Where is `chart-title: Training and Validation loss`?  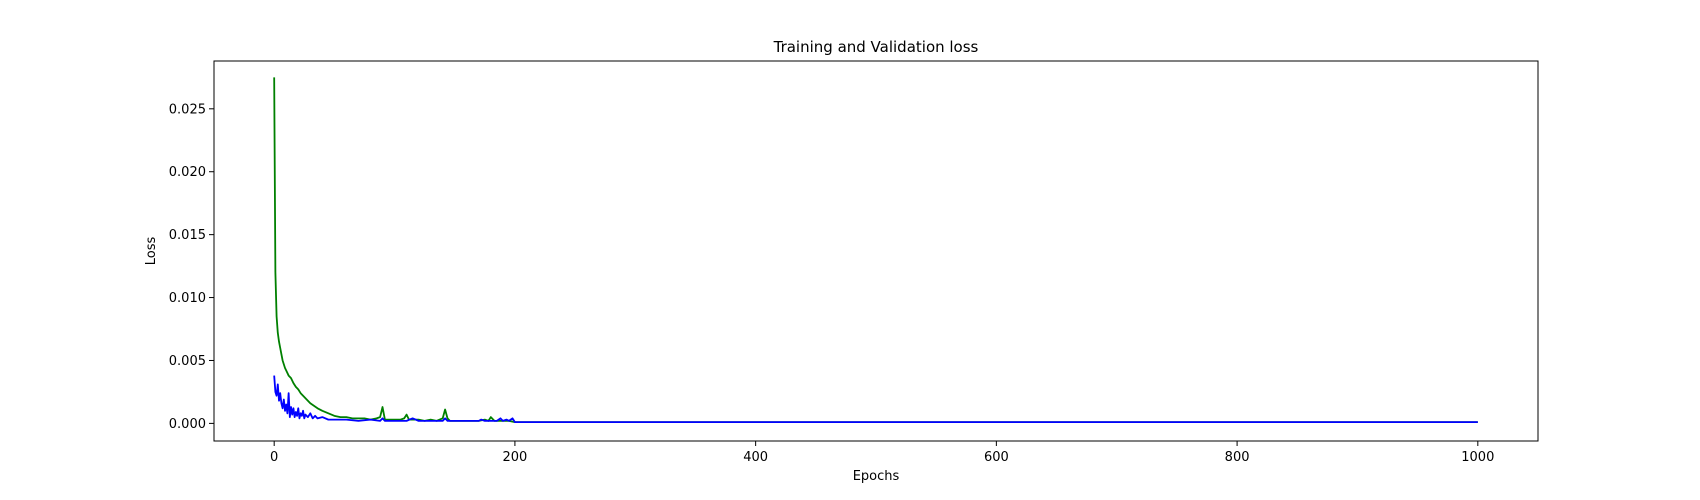 chart-title: Training and Validation loss is located at coordinates (876, 47).